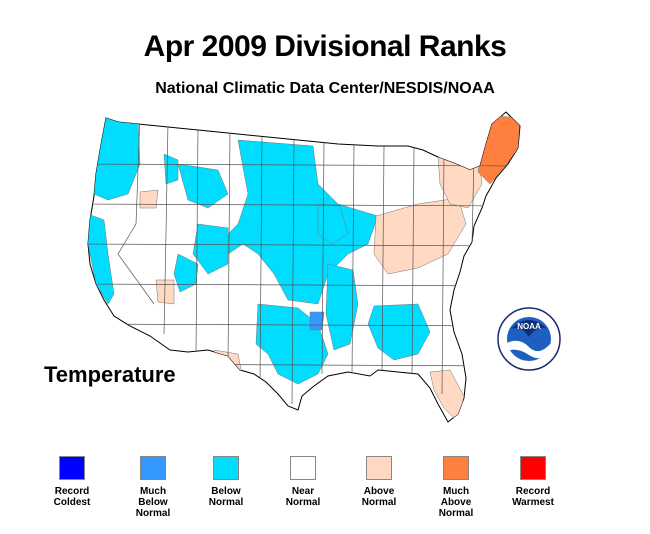  I want to click on map-title: Apr 2009 Divisional Ranks, so click(325, 46).